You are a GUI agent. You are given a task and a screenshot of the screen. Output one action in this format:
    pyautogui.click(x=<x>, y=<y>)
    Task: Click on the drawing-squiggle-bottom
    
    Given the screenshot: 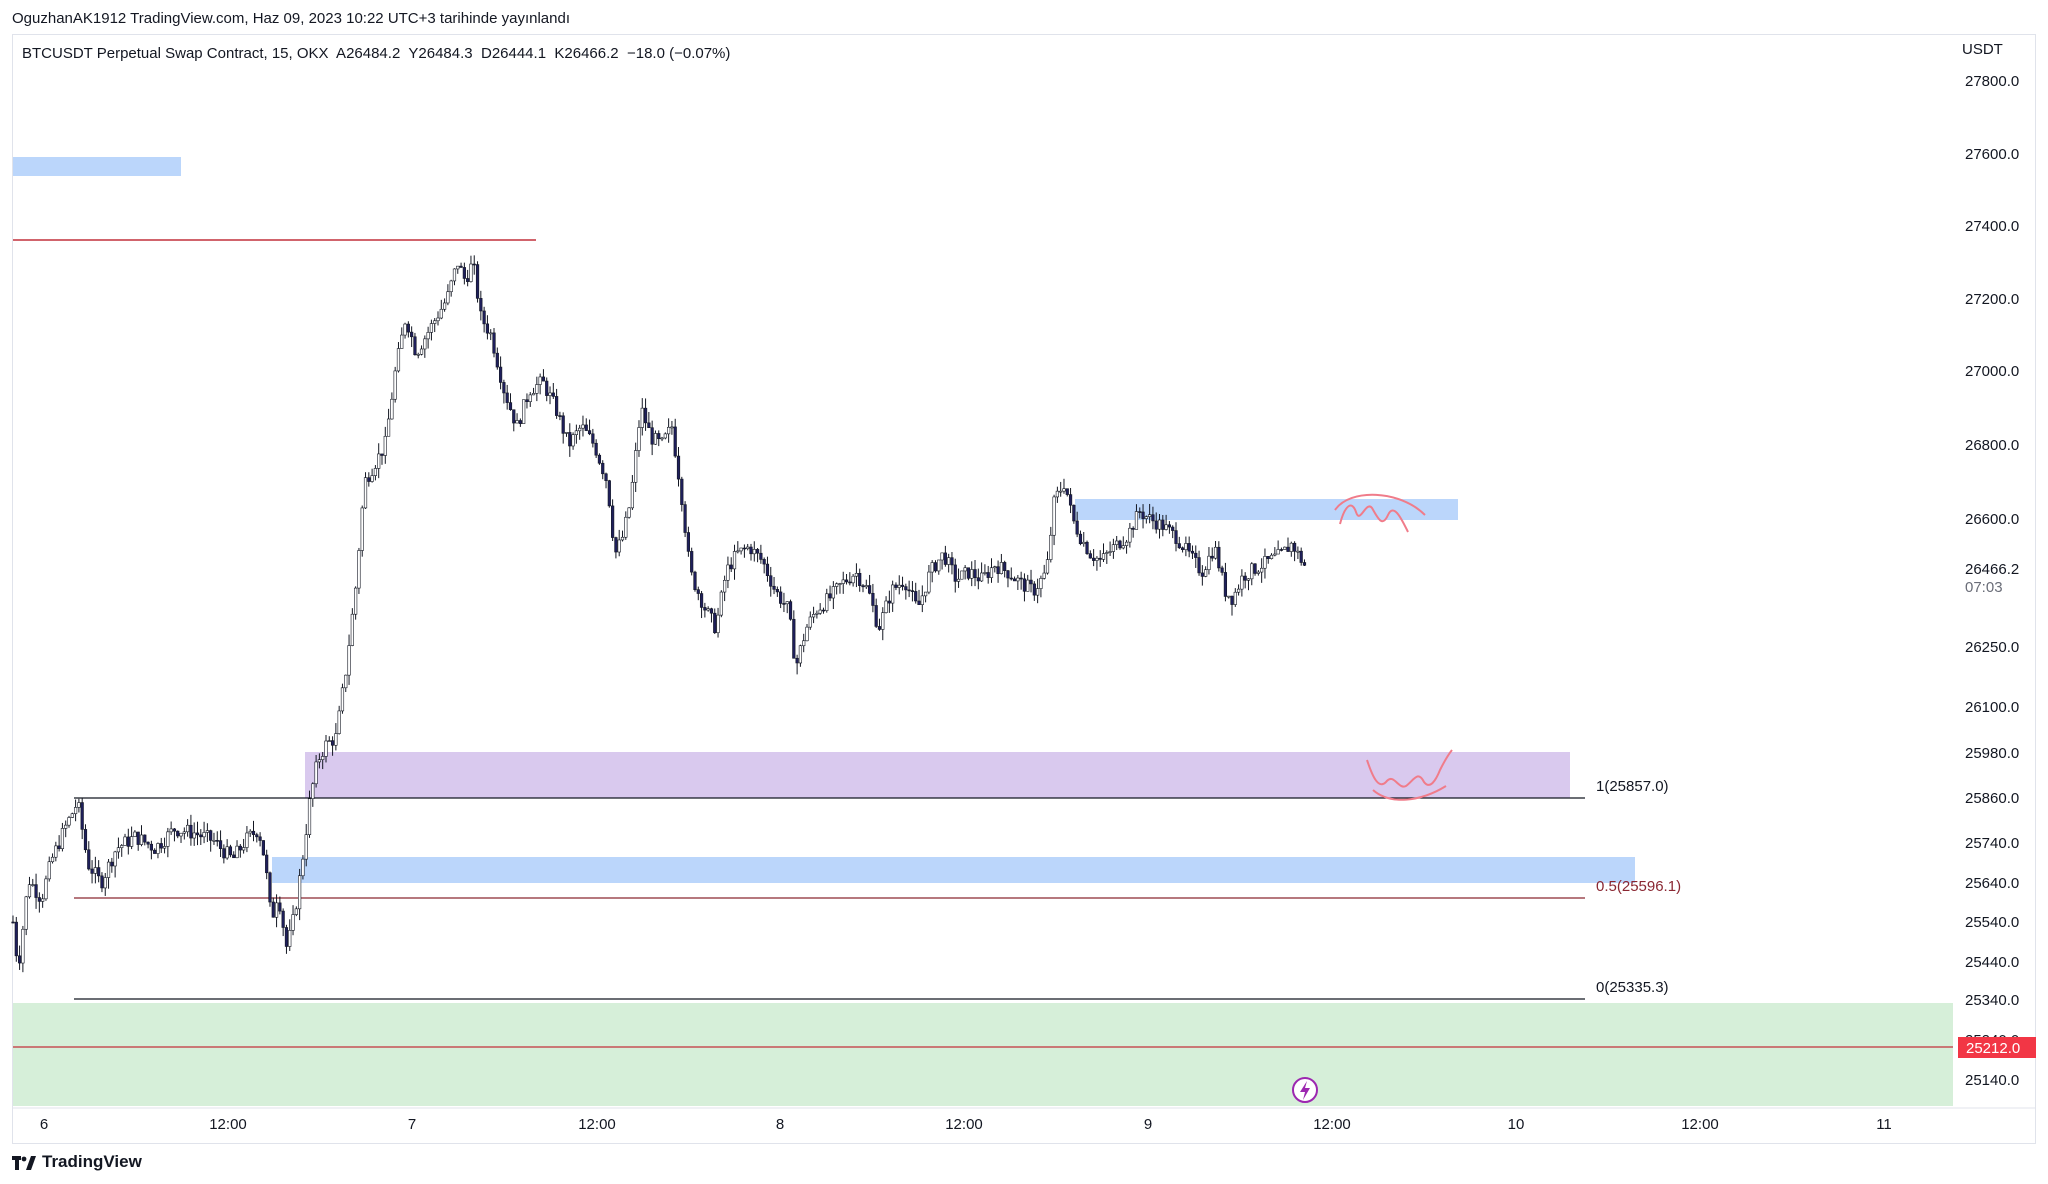 What is the action you would take?
    pyautogui.click(x=1409, y=768)
    